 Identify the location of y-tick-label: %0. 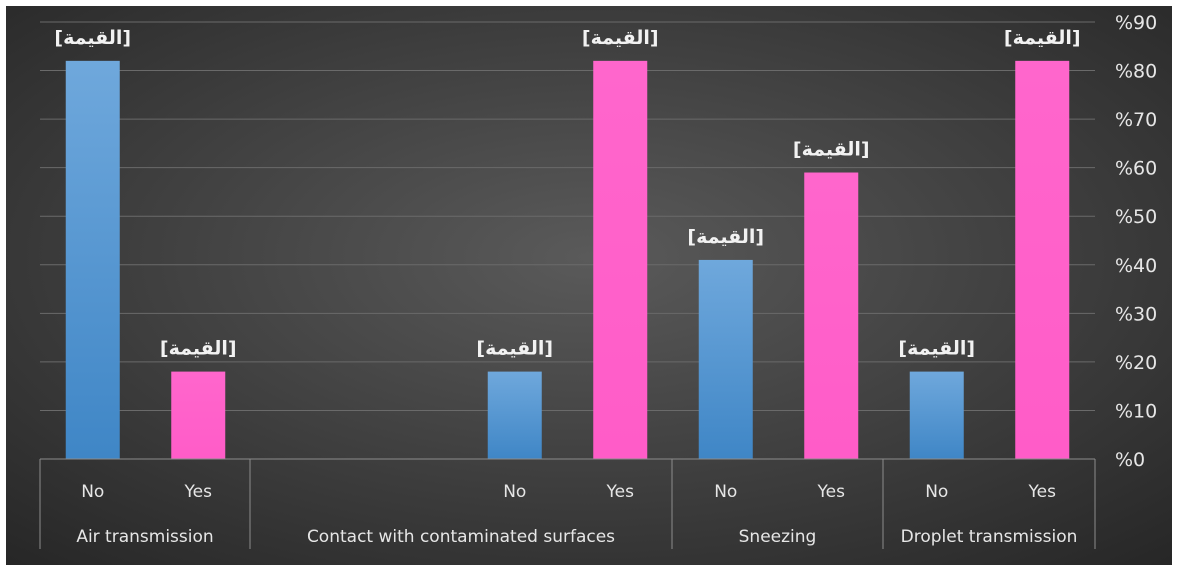
(1130, 460).